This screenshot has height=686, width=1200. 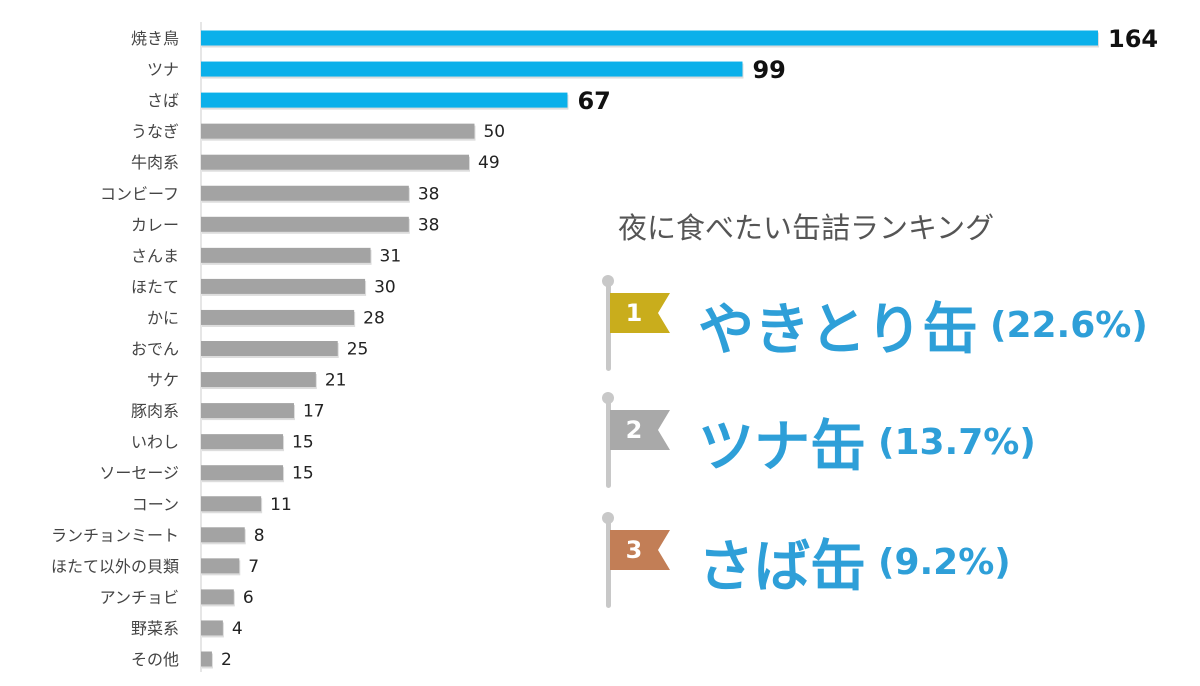 What do you see at coordinates (494, 132) in the screenshot?
I see `value-label: 50` at bounding box center [494, 132].